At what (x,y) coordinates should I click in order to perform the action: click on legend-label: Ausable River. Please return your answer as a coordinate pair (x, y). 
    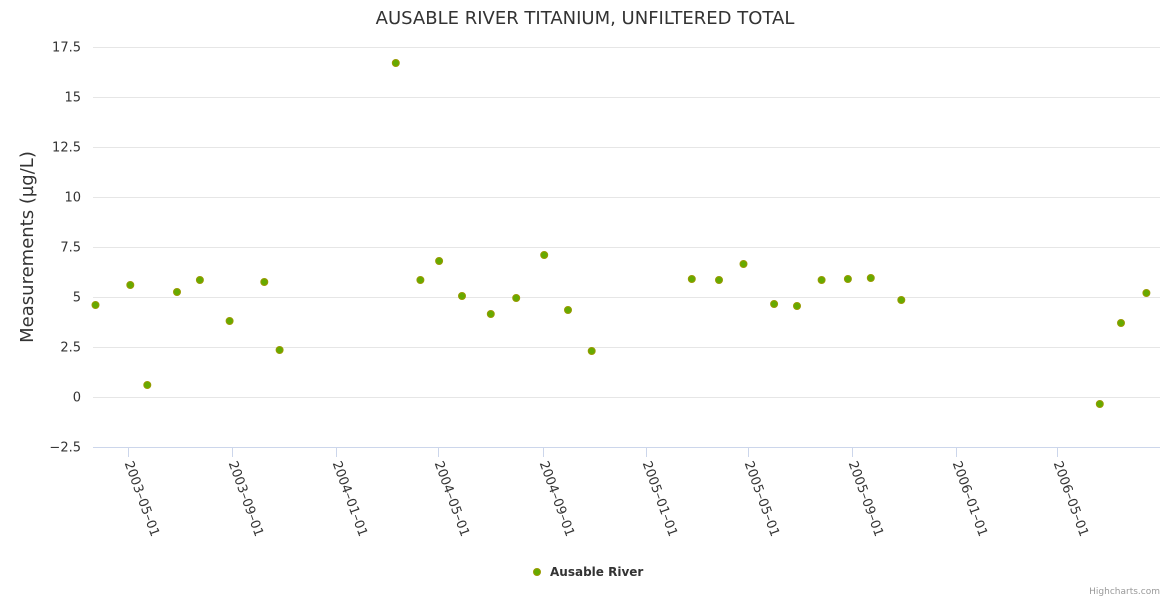
    Looking at the image, I should click on (596, 572).